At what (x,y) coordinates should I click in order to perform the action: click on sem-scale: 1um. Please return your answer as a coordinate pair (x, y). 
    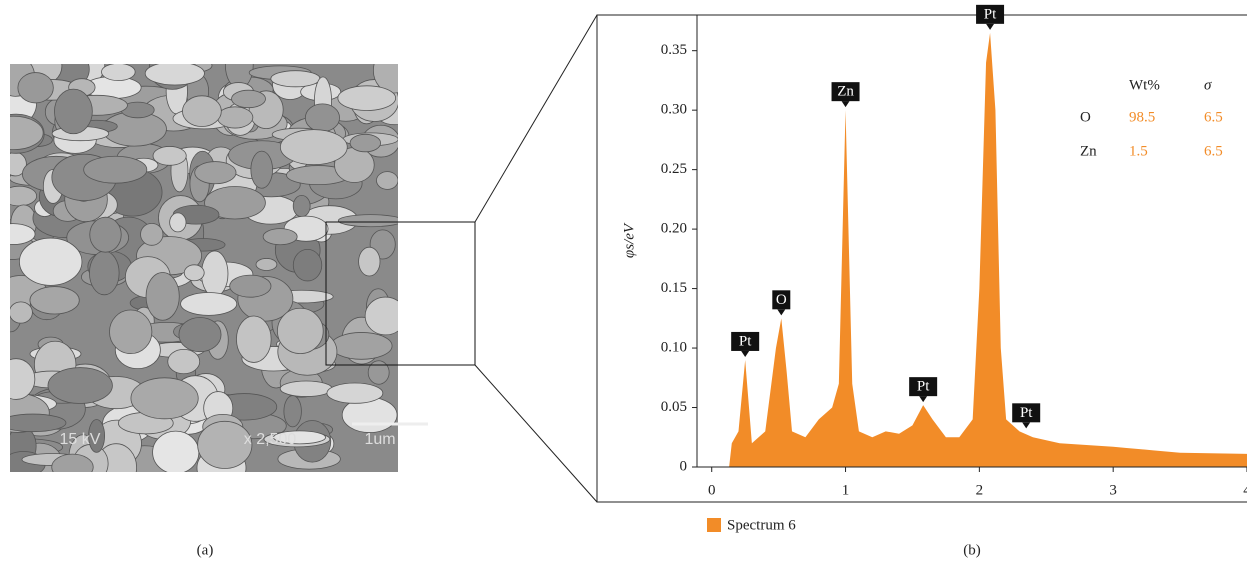
    Looking at the image, I should click on (379, 439).